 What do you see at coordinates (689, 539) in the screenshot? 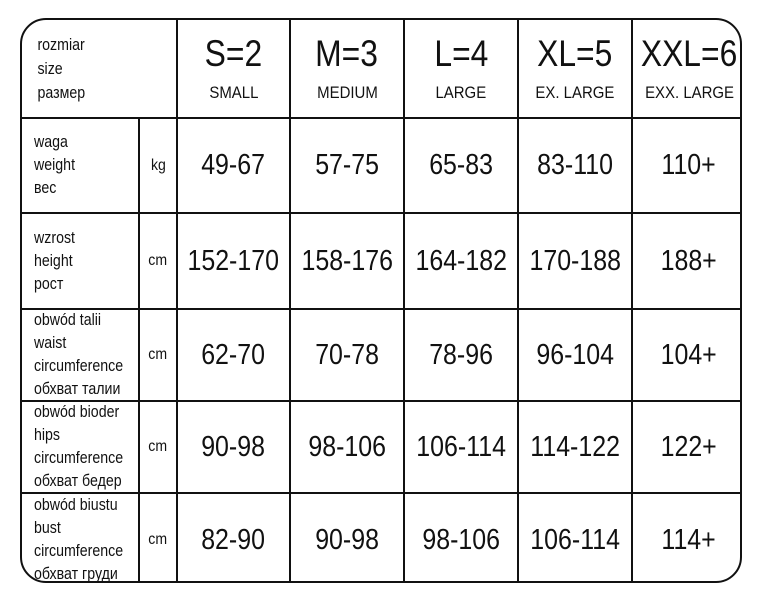
I see `cell-value: 114+` at bounding box center [689, 539].